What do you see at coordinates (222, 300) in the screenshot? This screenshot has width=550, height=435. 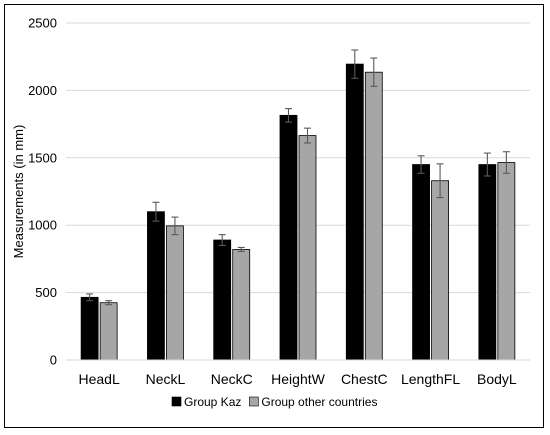 I see `bar-group-kaz-neckc` at bounding box center [222, 300].